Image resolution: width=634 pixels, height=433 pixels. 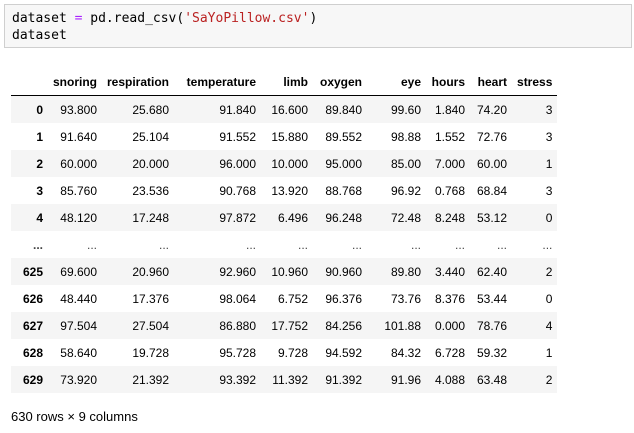 I want to click on table-cell: 78.76, so click(x=492, y=325).